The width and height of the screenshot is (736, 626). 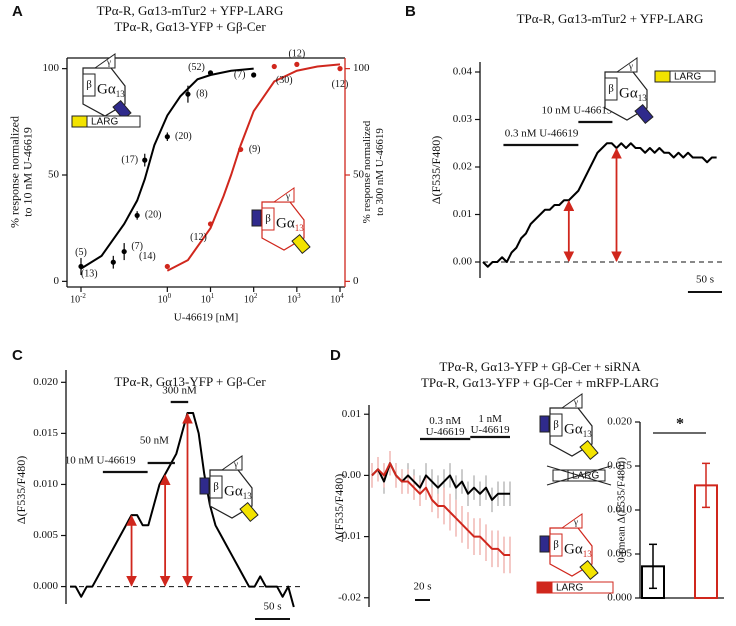 I want to click on x-tick-exp: 4, so click(x=342, y=296).